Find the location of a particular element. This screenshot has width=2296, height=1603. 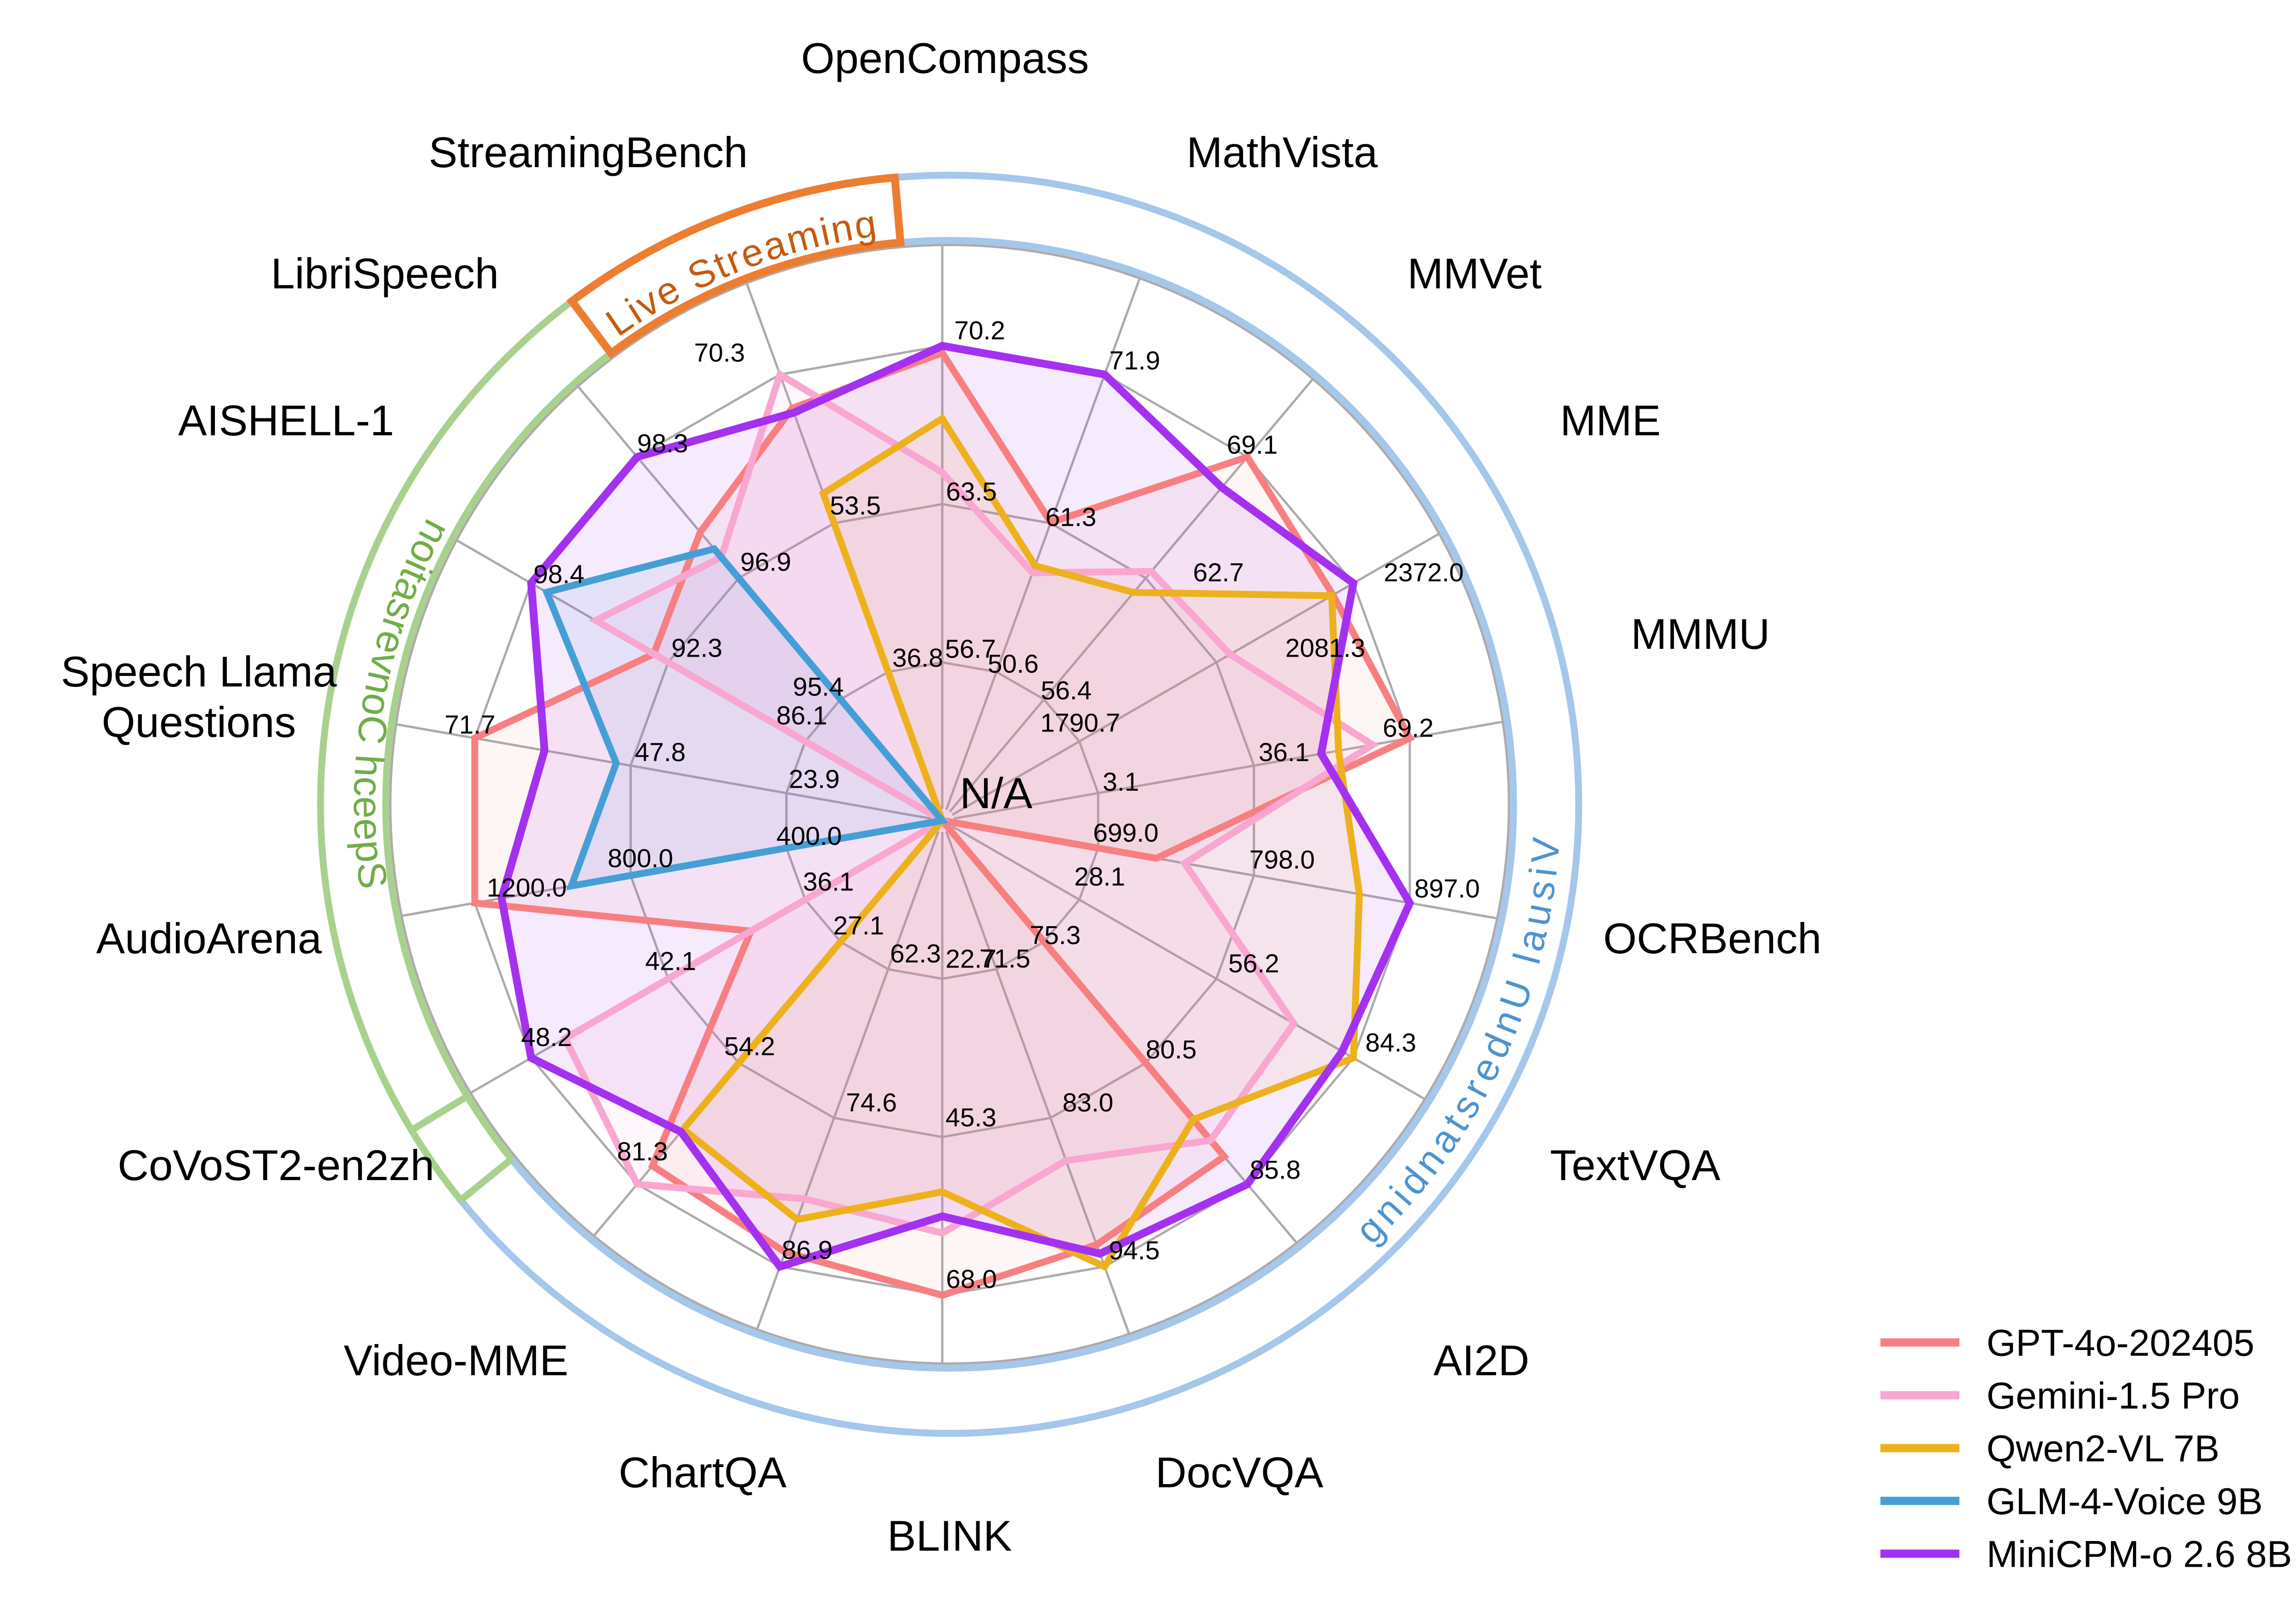

svg-text: MME is located at coordinates (1610, 420).